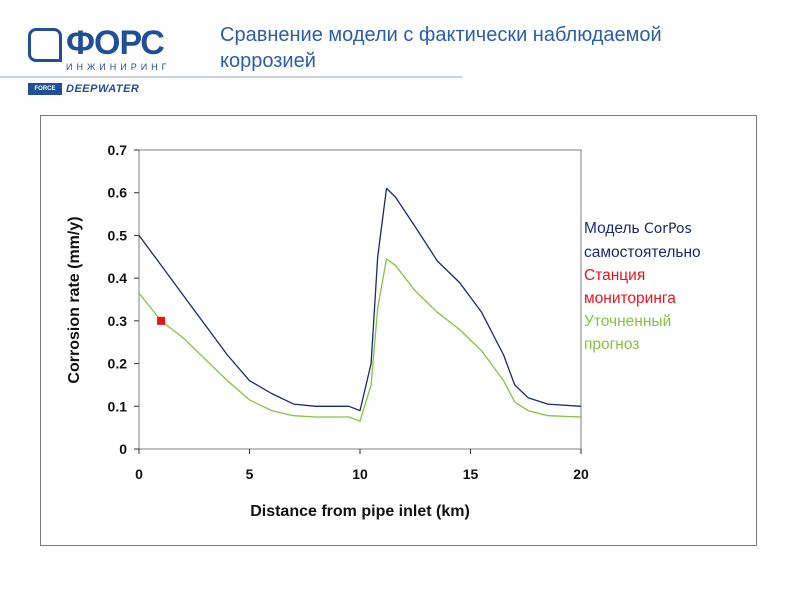  I want to click on slide-title-line2: коррозией, so click(268, 61).